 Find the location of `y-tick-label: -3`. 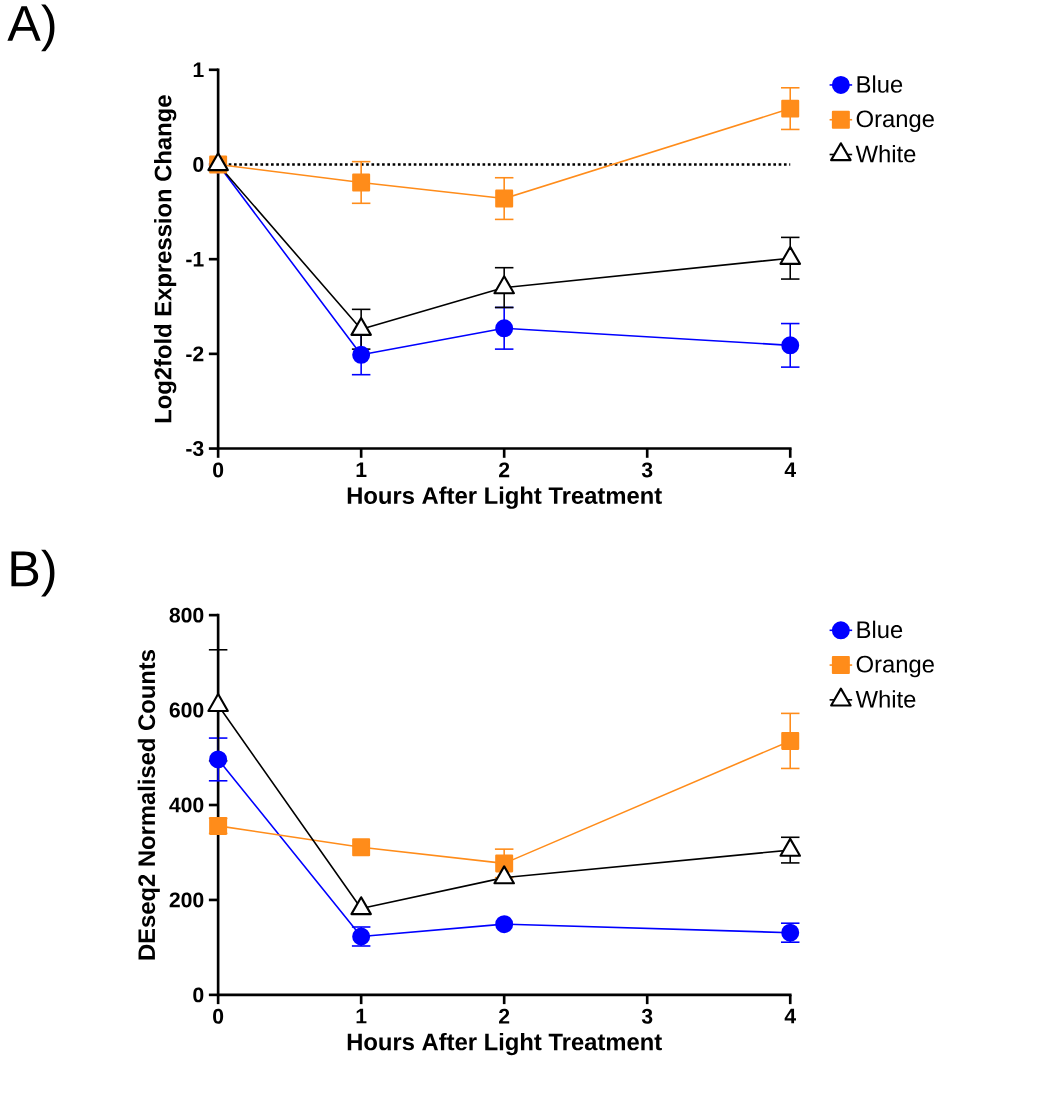

y-tick-label: -3 is located at coordinates (195, 449).